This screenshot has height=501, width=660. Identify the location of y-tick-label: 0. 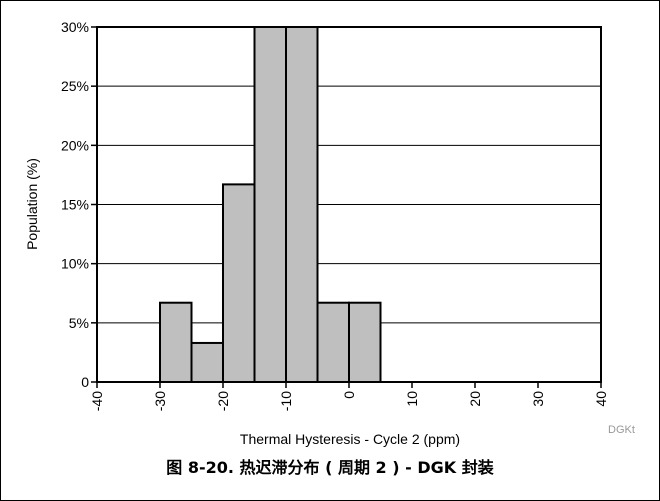
(85, 382).